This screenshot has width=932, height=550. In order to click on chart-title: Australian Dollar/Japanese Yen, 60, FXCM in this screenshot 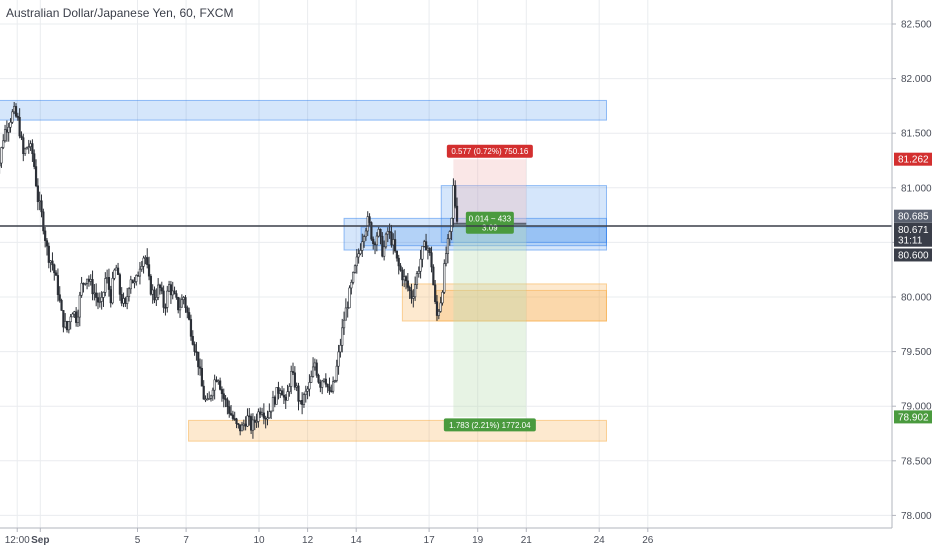, I will do `click(120, 13)`.